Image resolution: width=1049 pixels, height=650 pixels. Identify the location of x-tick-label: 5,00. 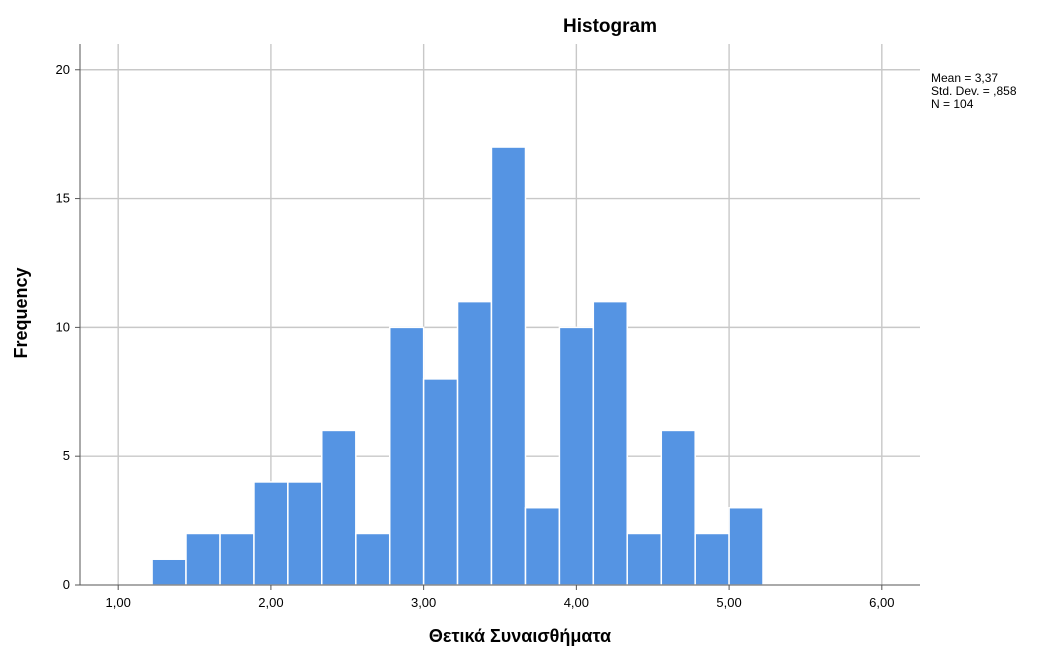
(728, 602).